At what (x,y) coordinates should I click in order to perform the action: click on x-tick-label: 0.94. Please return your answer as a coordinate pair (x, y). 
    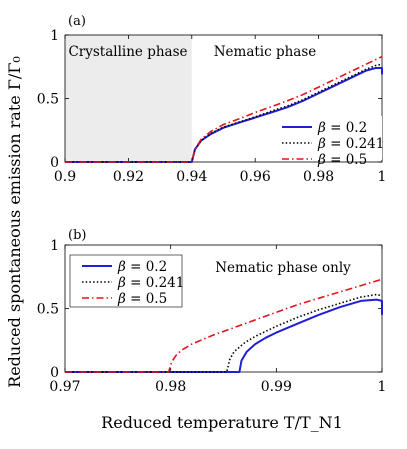
    Looking at the image, I should click on (191, 177).